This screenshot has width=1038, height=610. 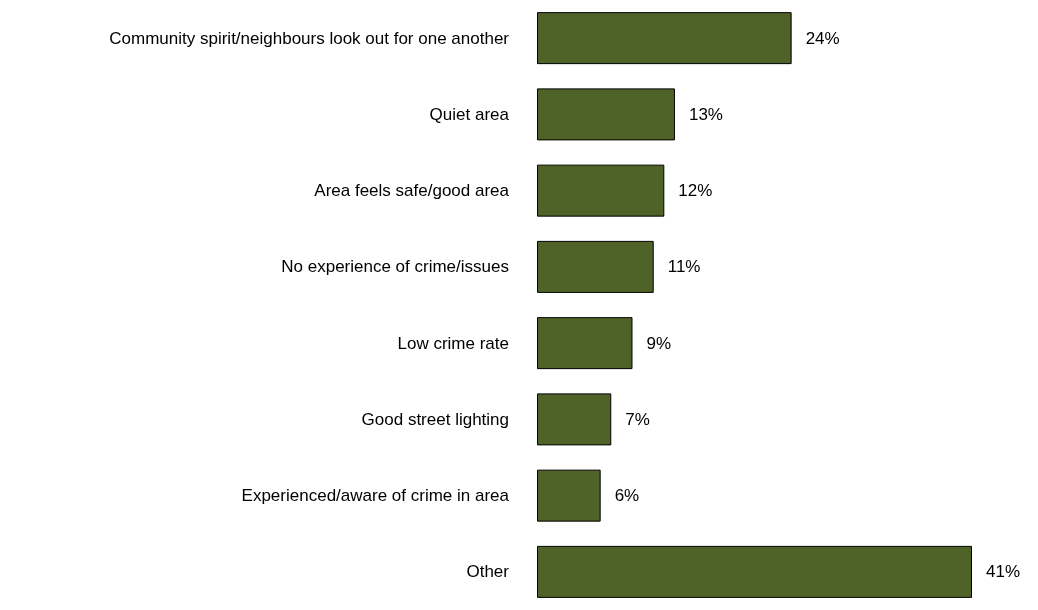 What do you see at coordinates (637, 419) in the screenshot?
I see `data-label: 7%` at bounding box center [637, 419].